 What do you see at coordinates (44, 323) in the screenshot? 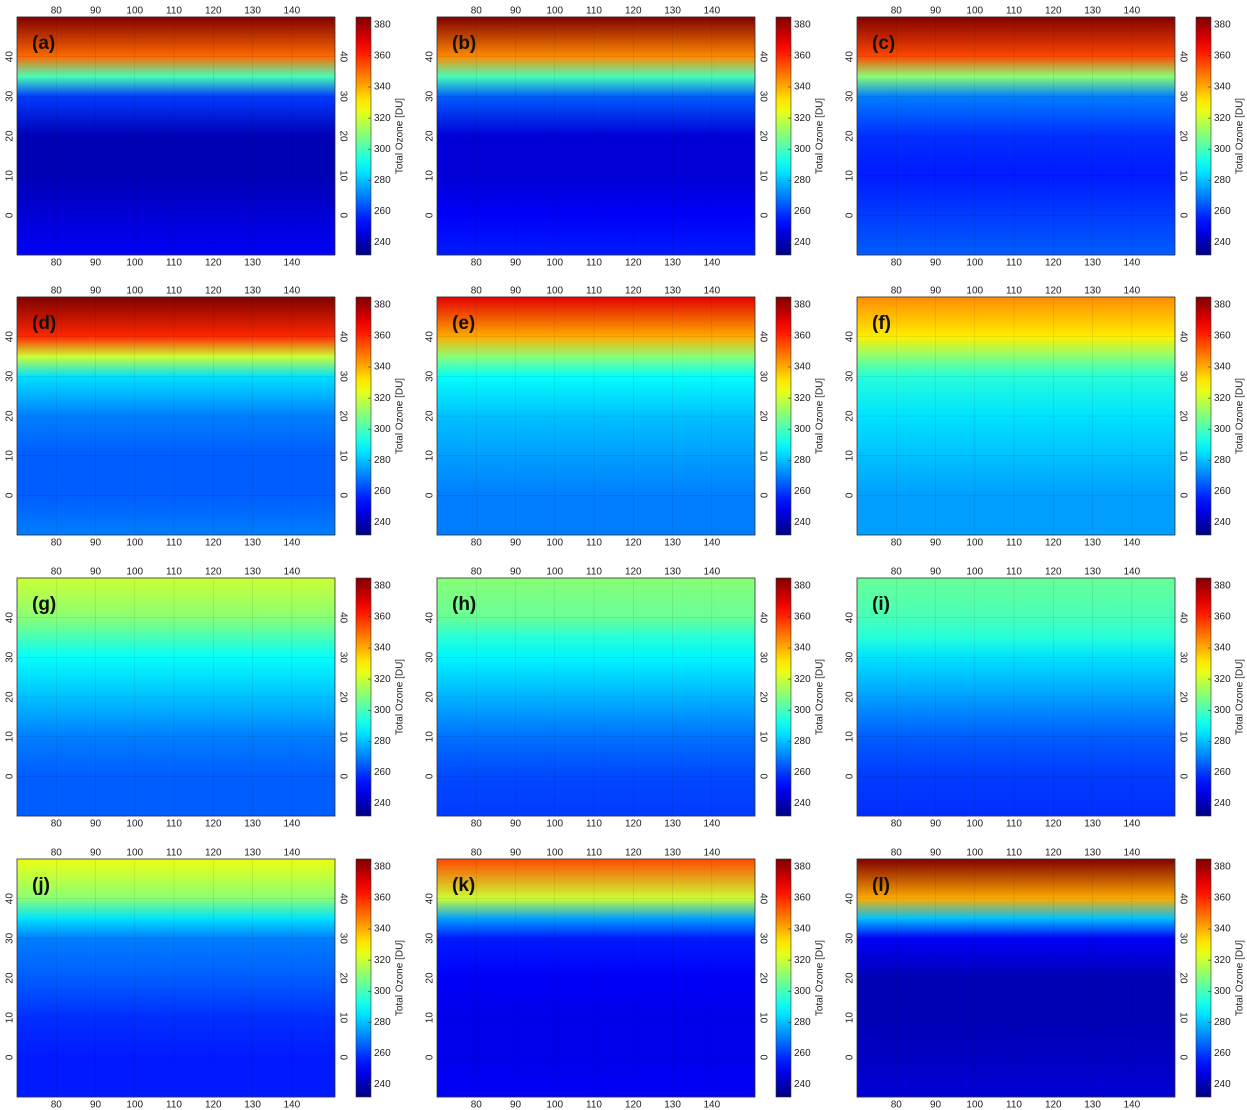
I see `panel-label: (d)` at bounding box center [44, 323].